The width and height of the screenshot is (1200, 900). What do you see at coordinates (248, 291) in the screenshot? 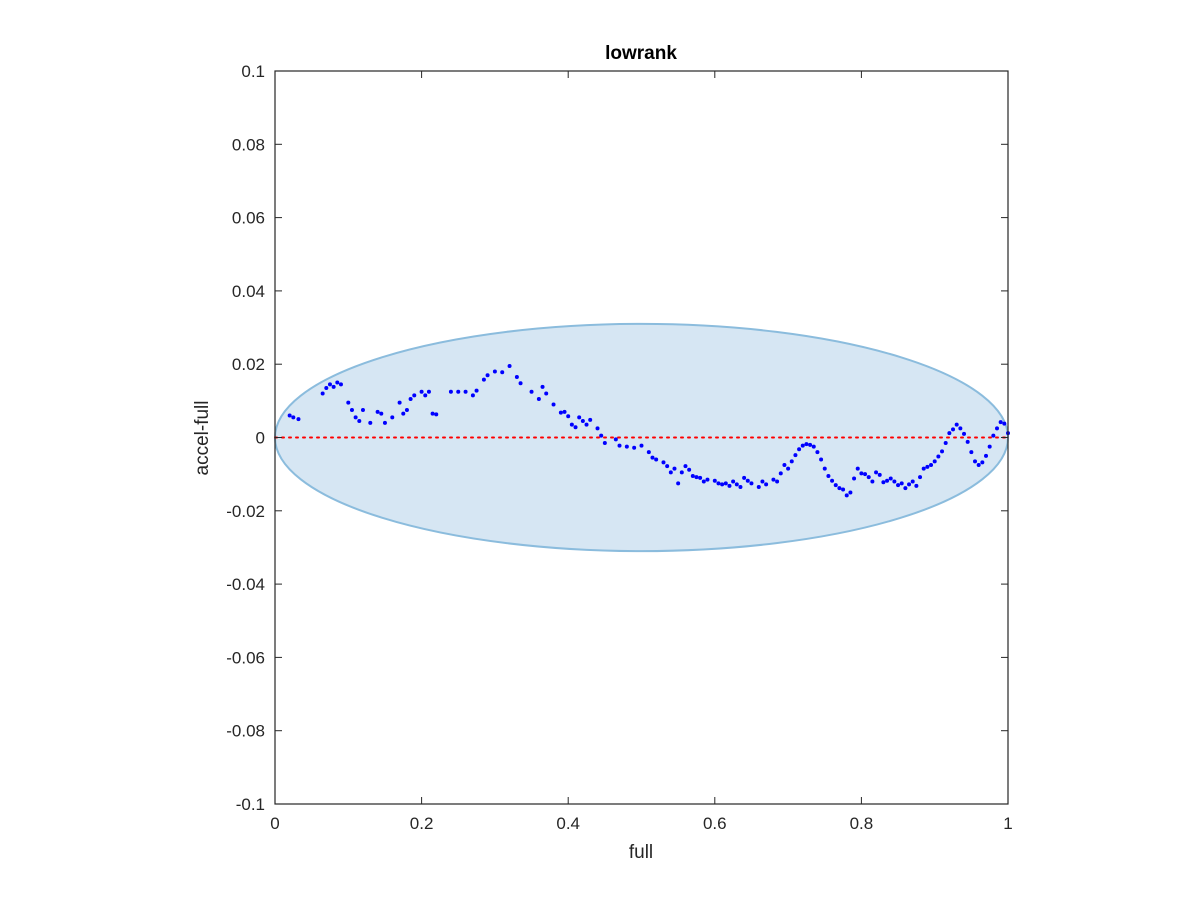
I see `y-tick-label: 0.04` at bounding box center [248, 291].